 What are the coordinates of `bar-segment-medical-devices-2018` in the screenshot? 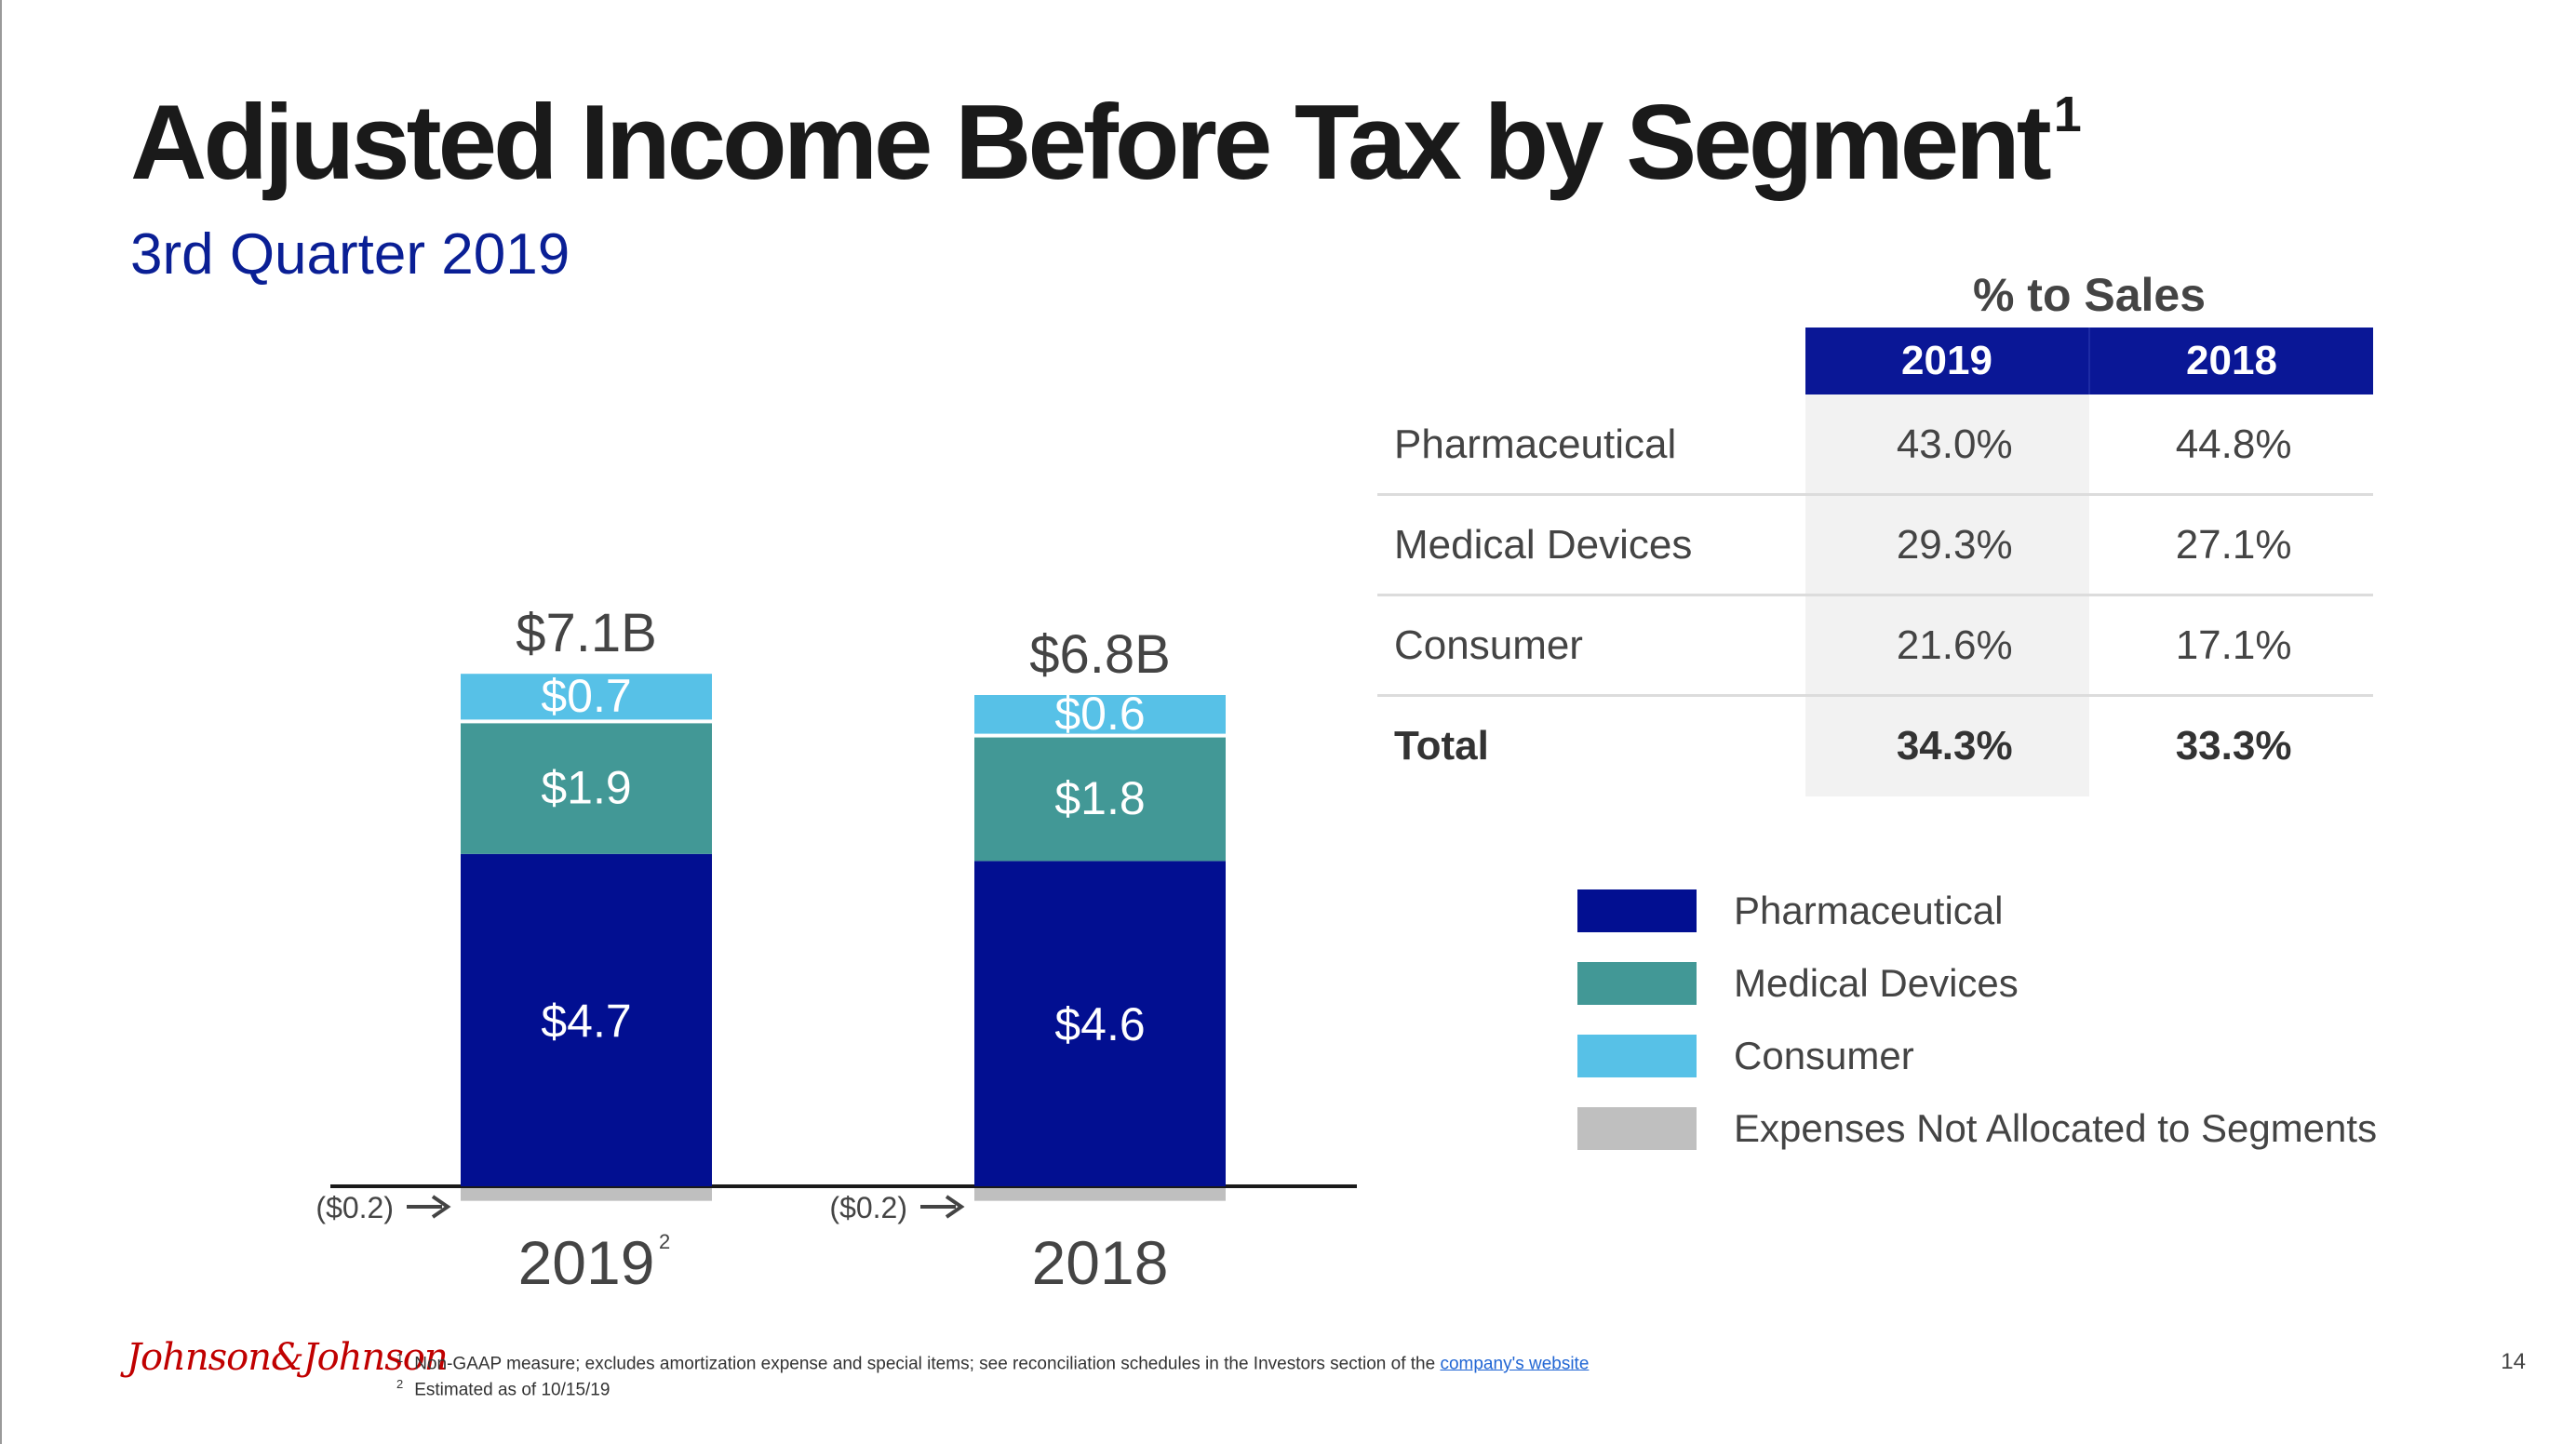 It's located at (1100, 799).